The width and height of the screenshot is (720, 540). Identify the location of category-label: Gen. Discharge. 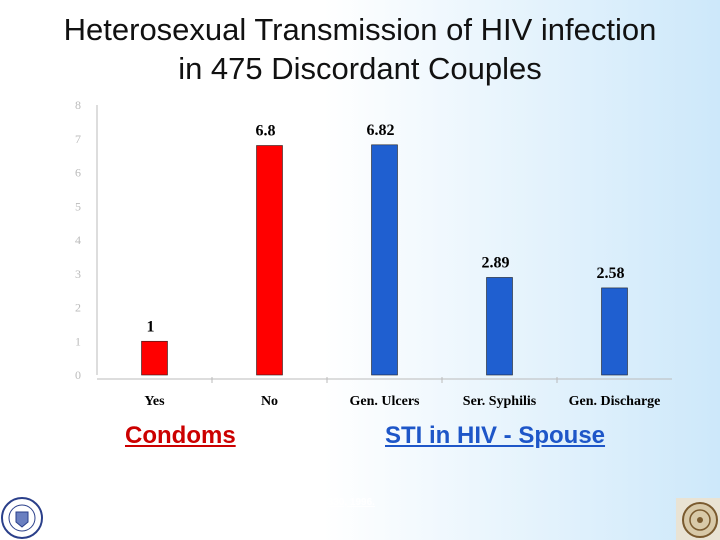
(615, 401).